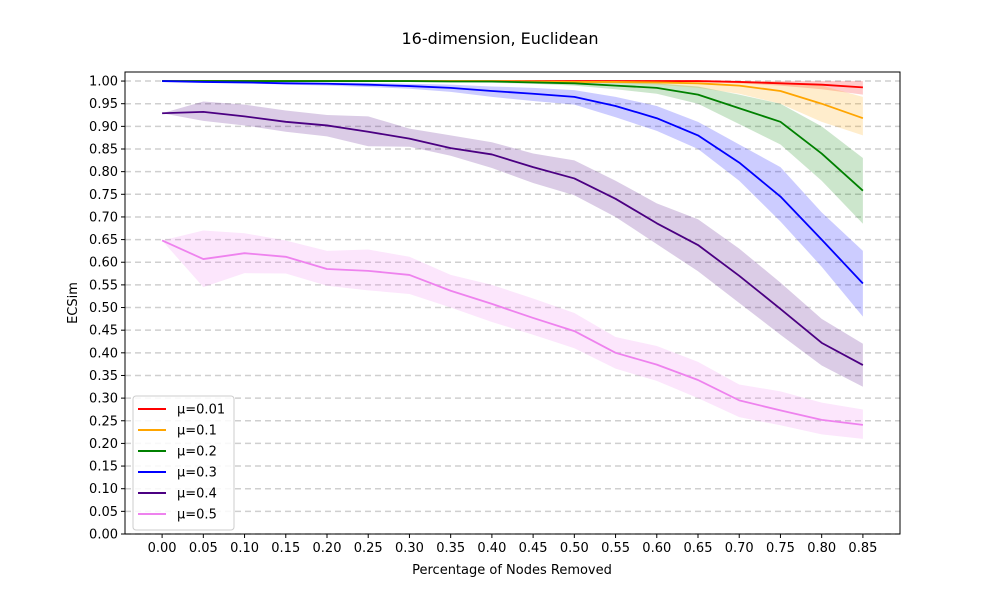  I want to click on y-tick-label: 0.30, so click(103, 399).